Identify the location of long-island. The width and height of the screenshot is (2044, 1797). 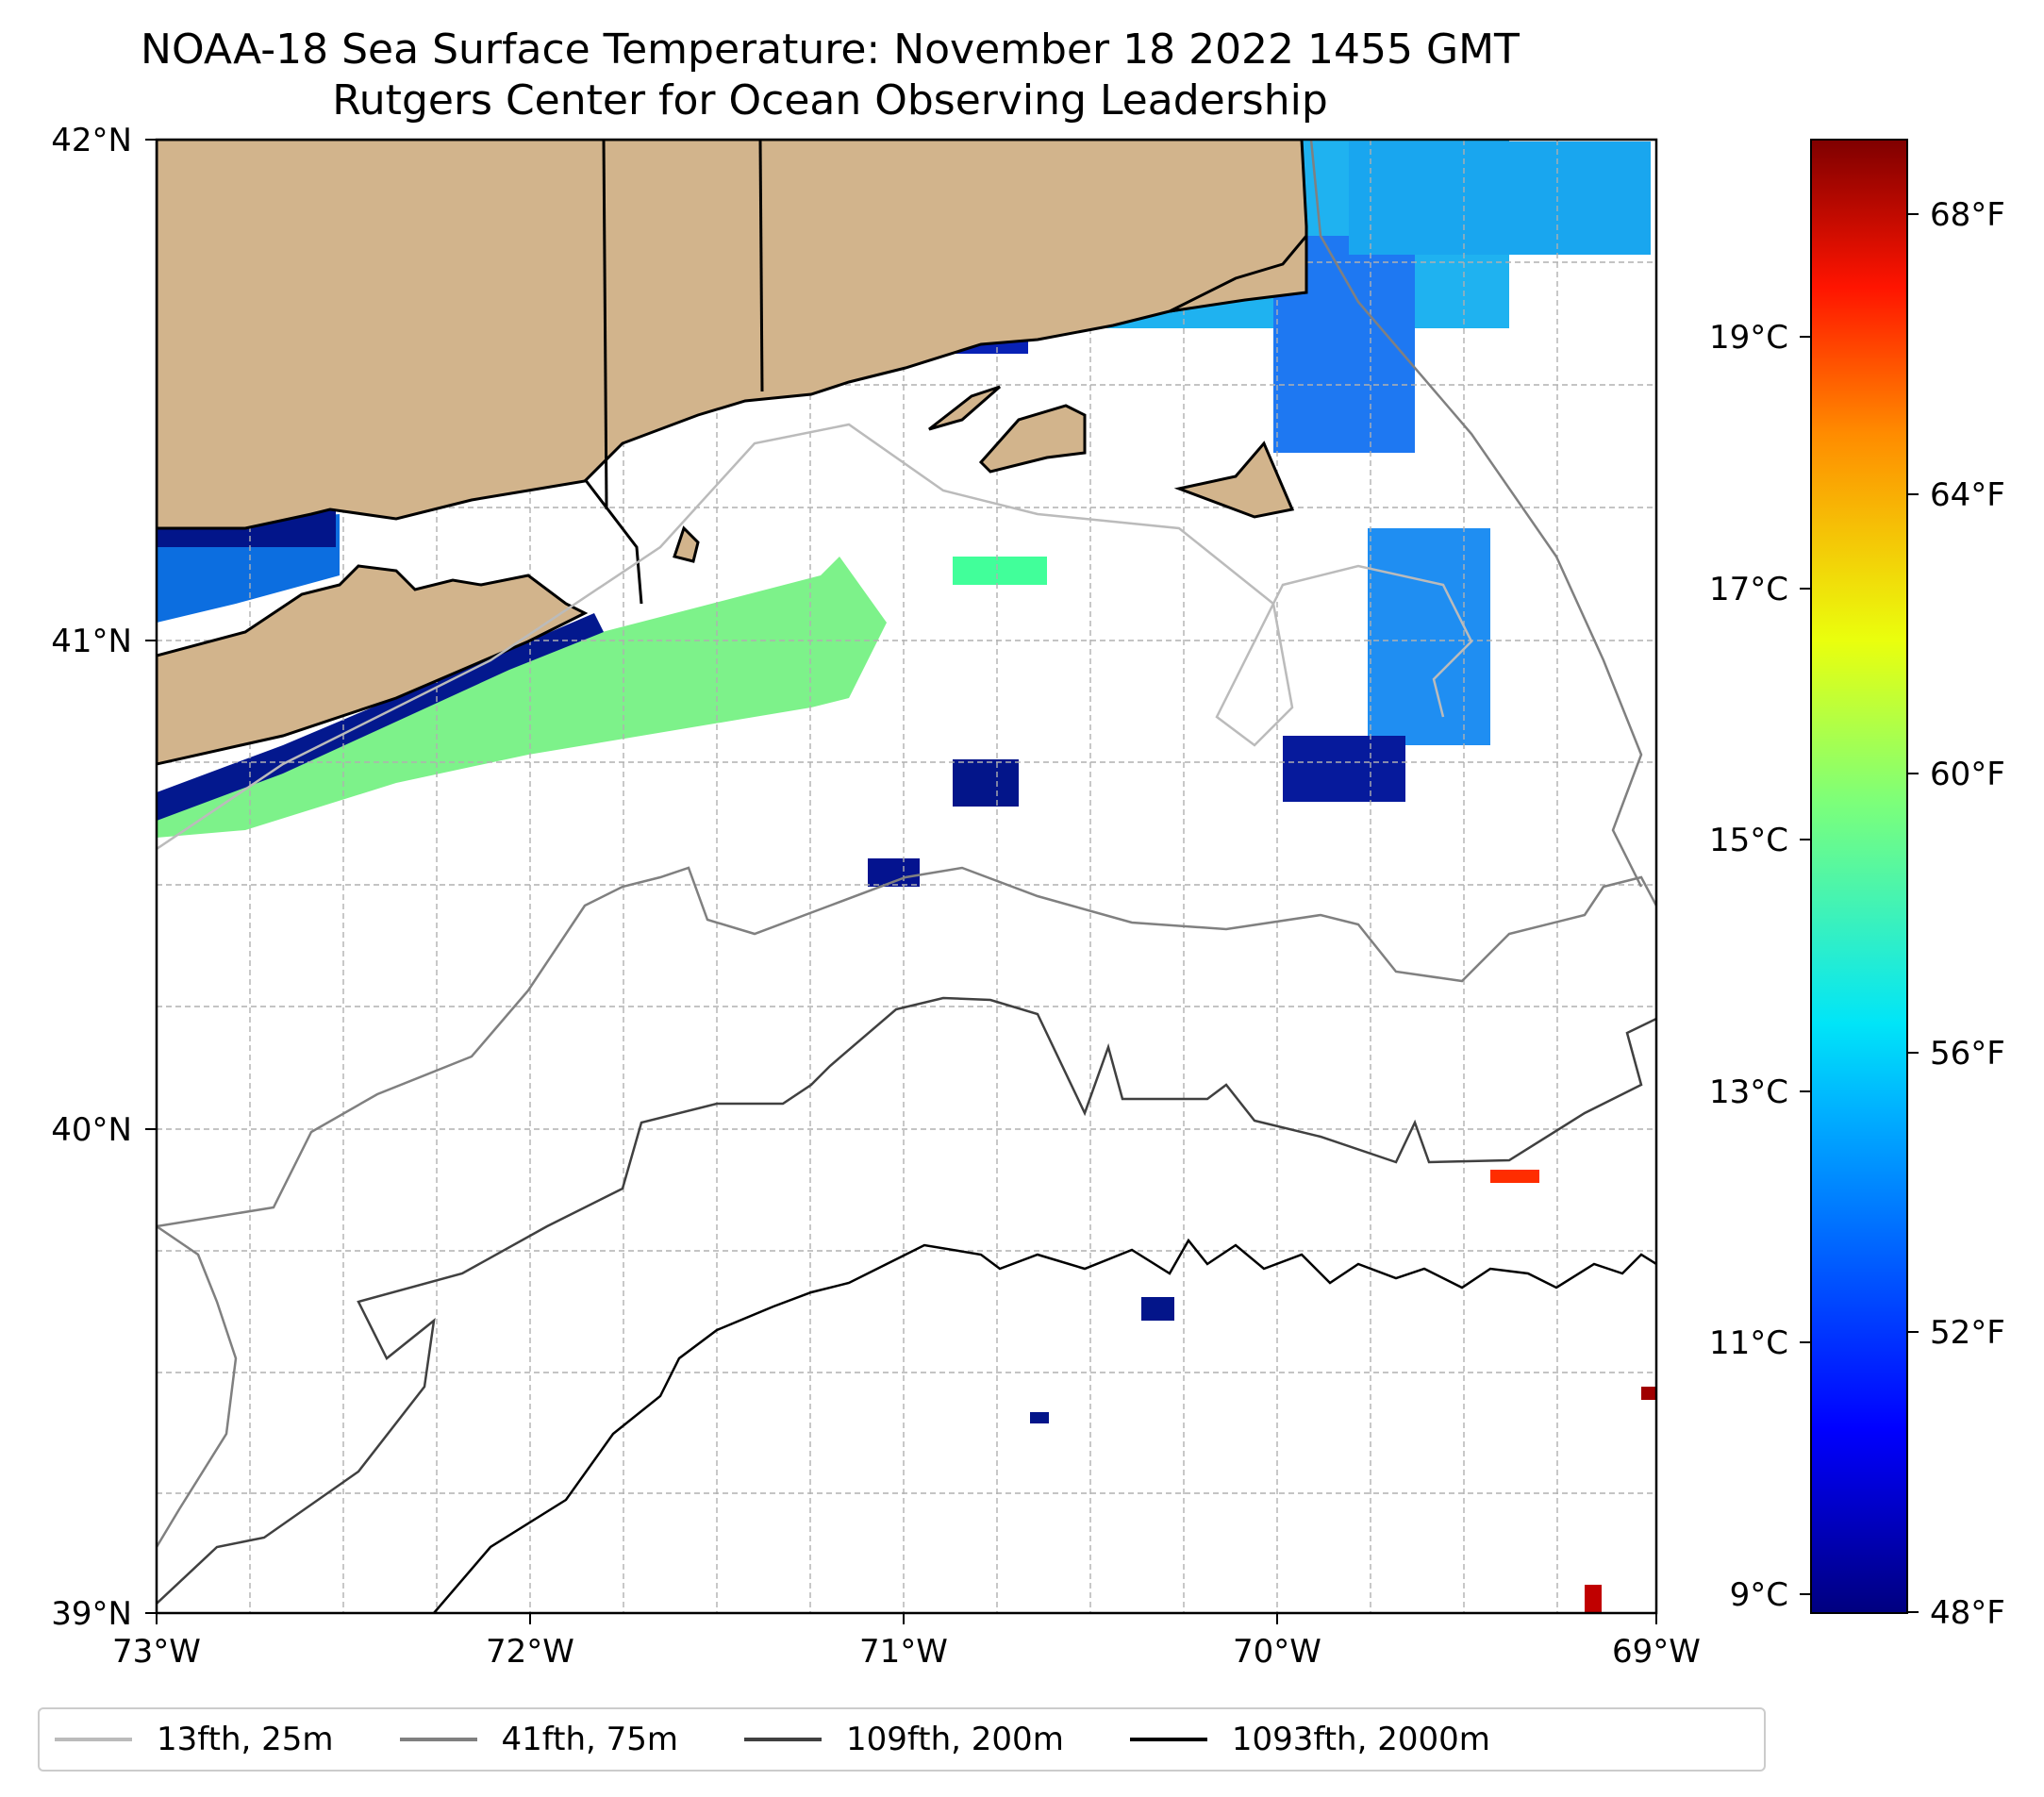
(373, 665).